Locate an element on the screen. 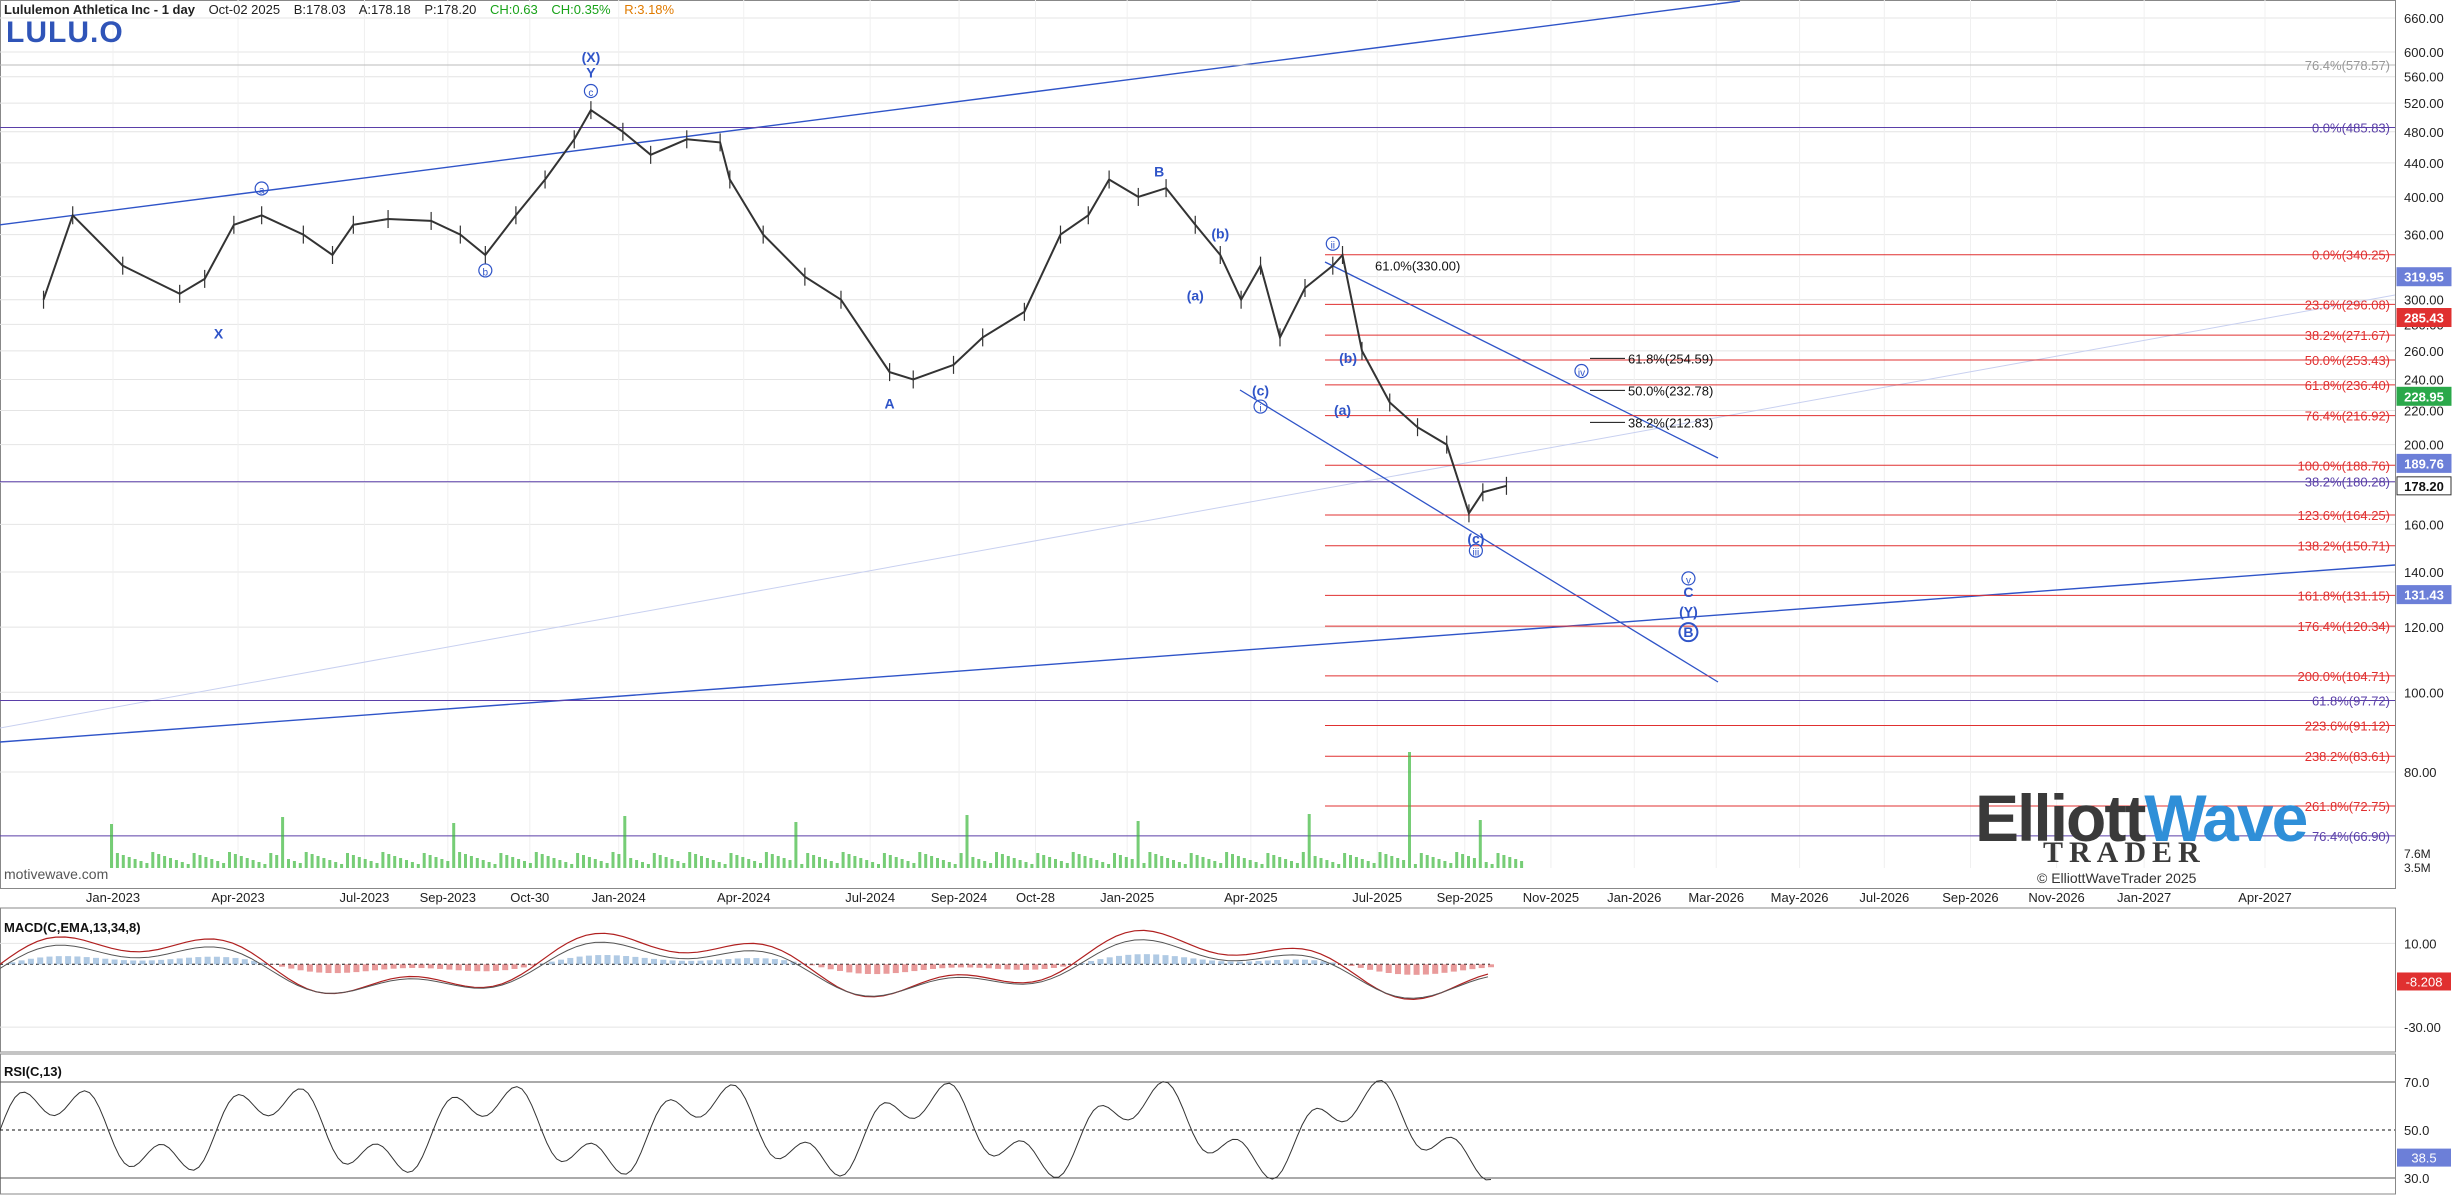 This screenshot has width=2453, height=1199. fib-label-black: 50.0%(232.78) is located at coordinates (1670, 390).